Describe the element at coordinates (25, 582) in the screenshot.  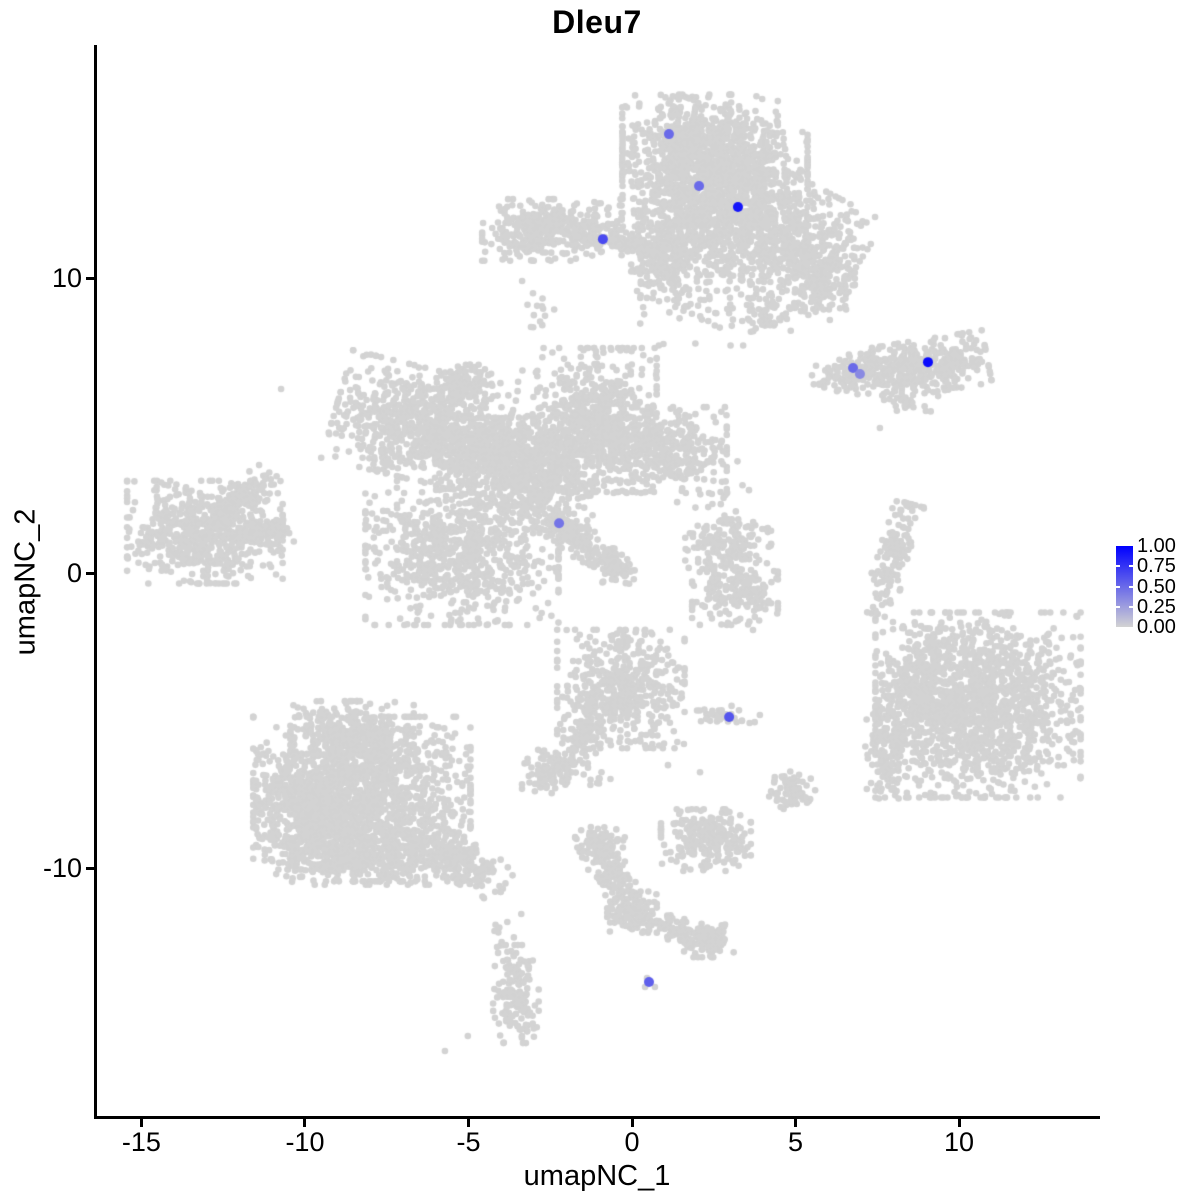
I see `y-axis-label: umapNC_2` at that location.